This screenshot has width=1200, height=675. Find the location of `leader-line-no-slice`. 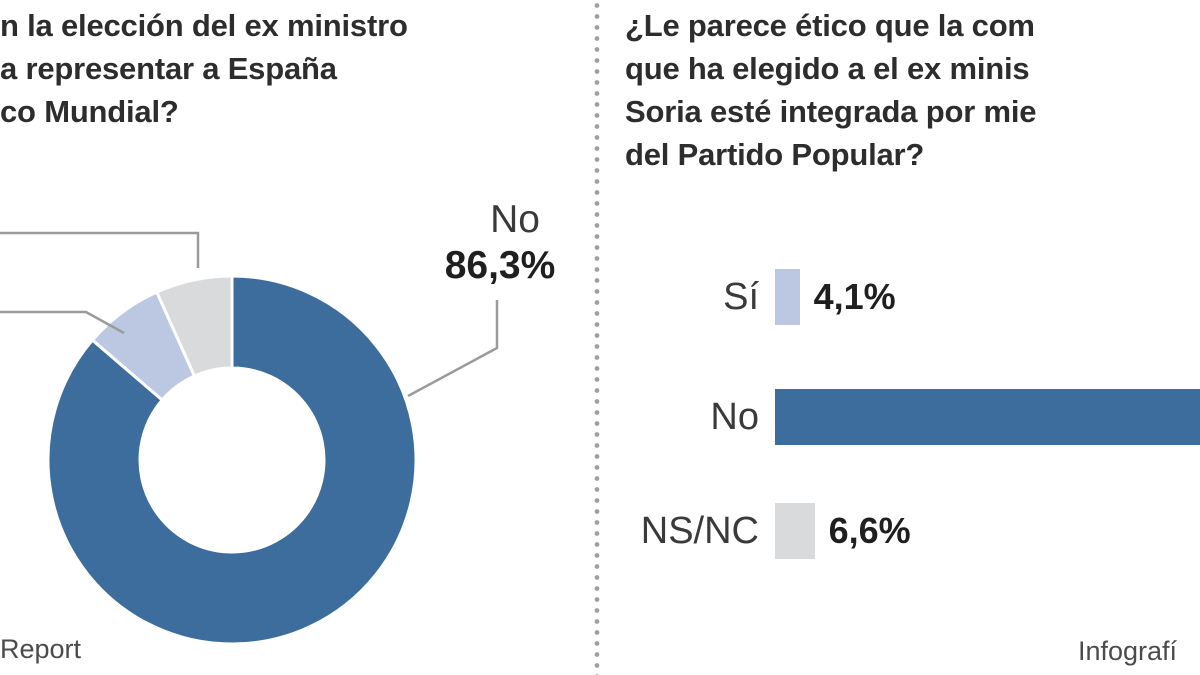

leader-line-no-slice is located at coordinates (453, 349).